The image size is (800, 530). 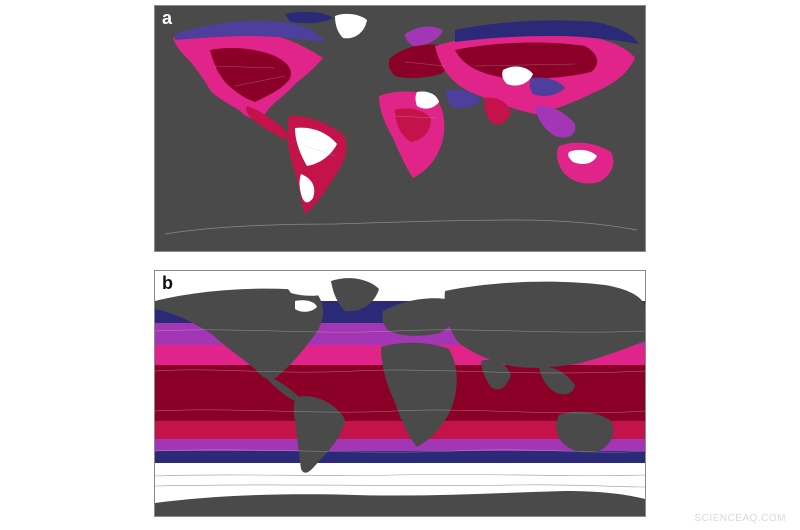 I want to click on europe-region, so click(x=419, y=61).